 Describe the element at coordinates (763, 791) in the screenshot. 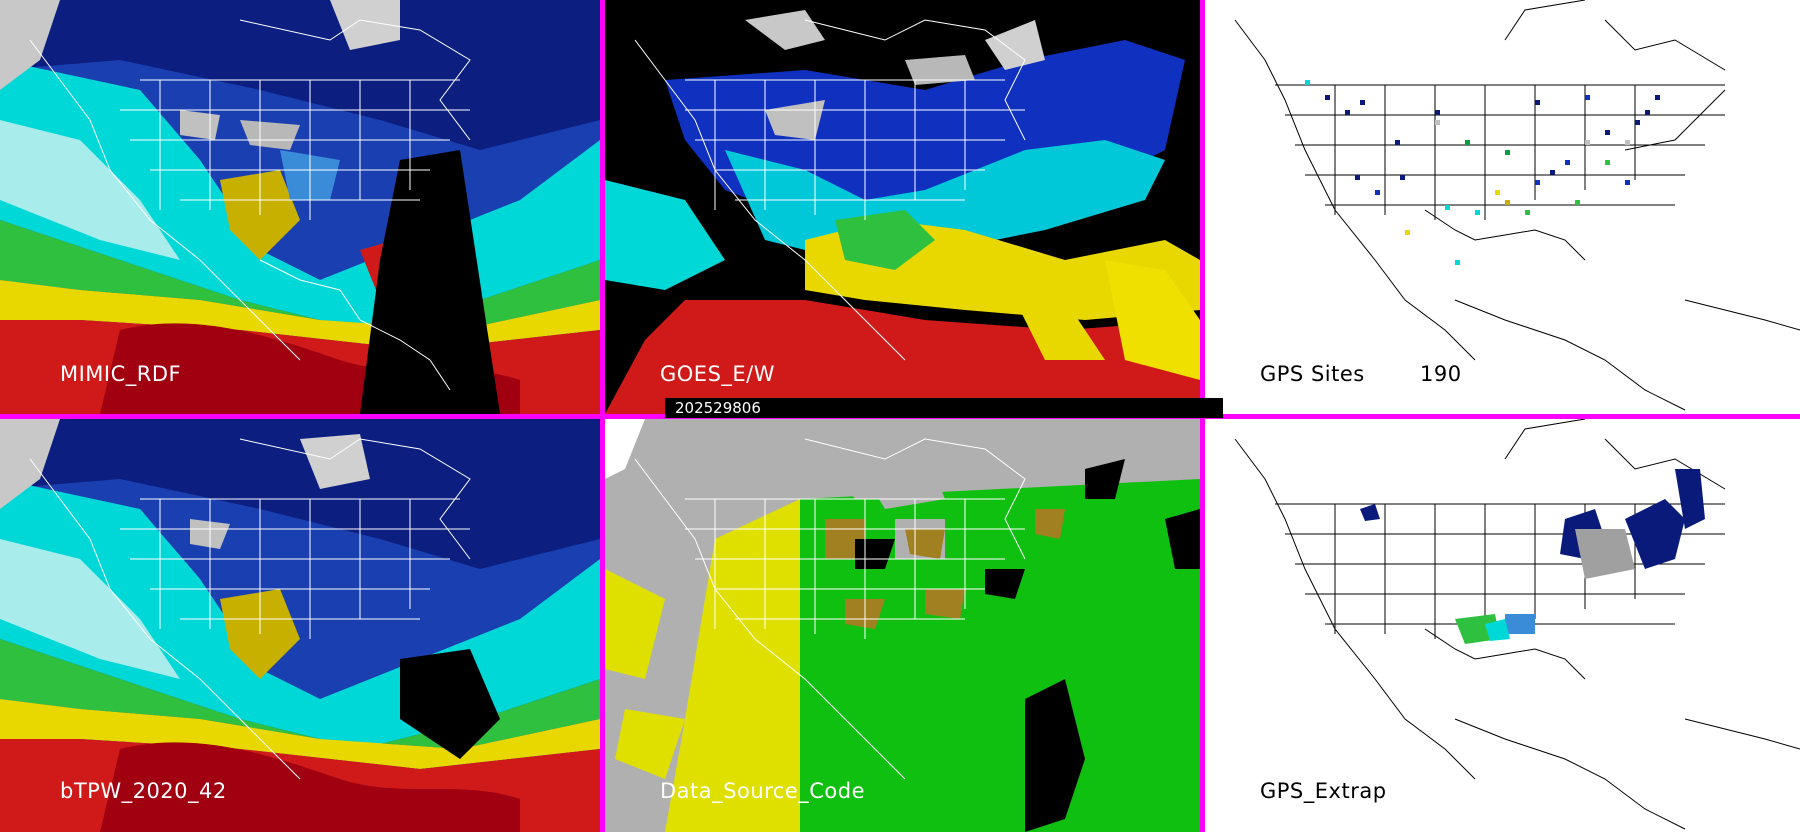

I see `data-source-code-label: Data_Source_Code` at that location.